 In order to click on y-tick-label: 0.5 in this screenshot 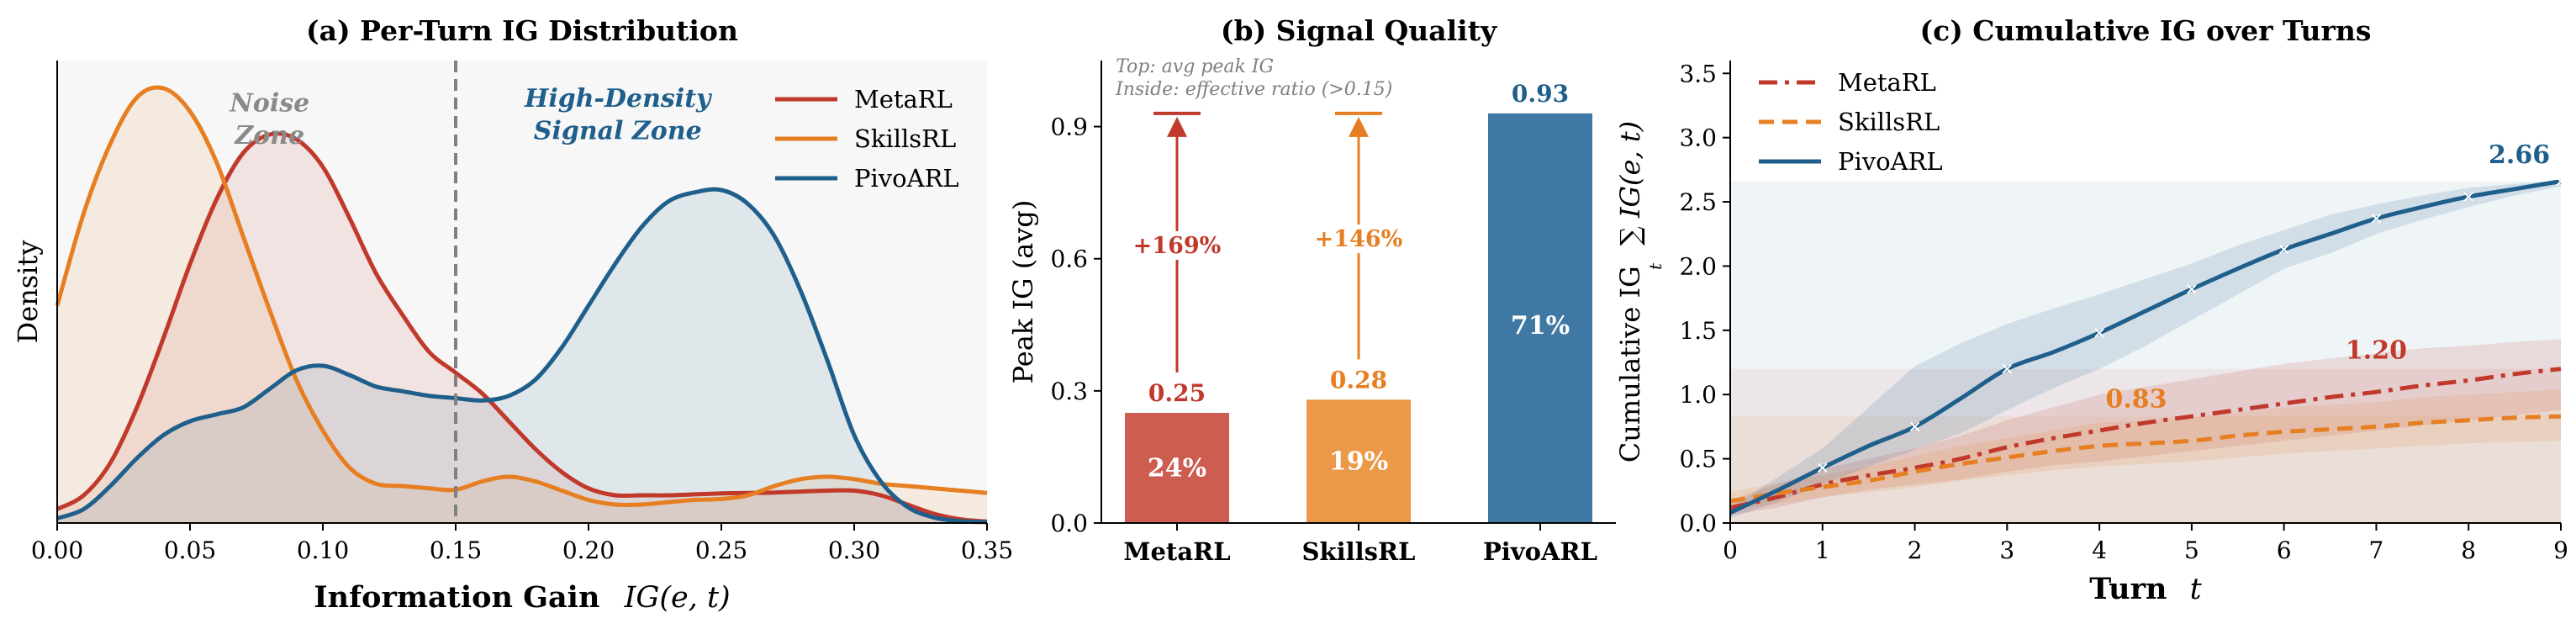, I will do `click(1698, 459)`.